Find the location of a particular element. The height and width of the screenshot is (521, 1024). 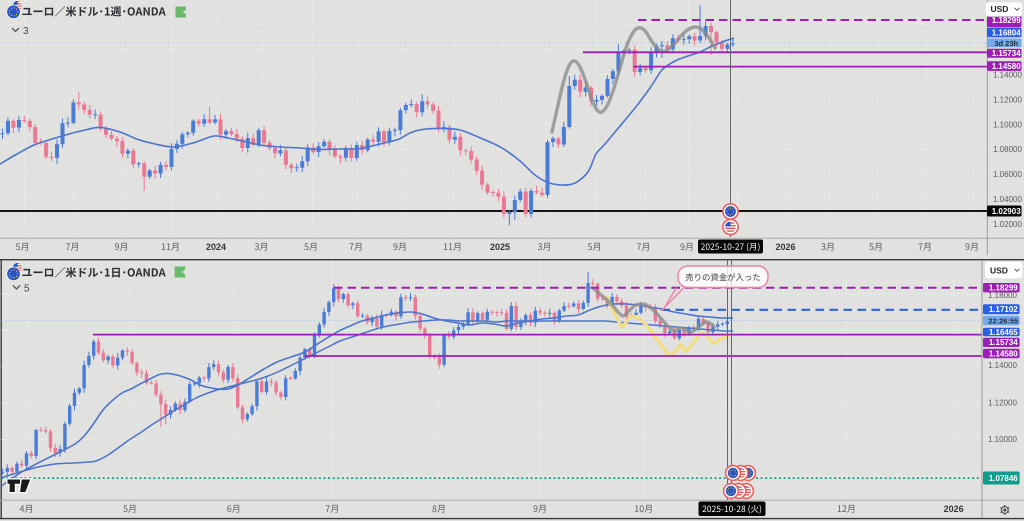

svg-text: 1.18000 is located at coordinates (1002, 295).